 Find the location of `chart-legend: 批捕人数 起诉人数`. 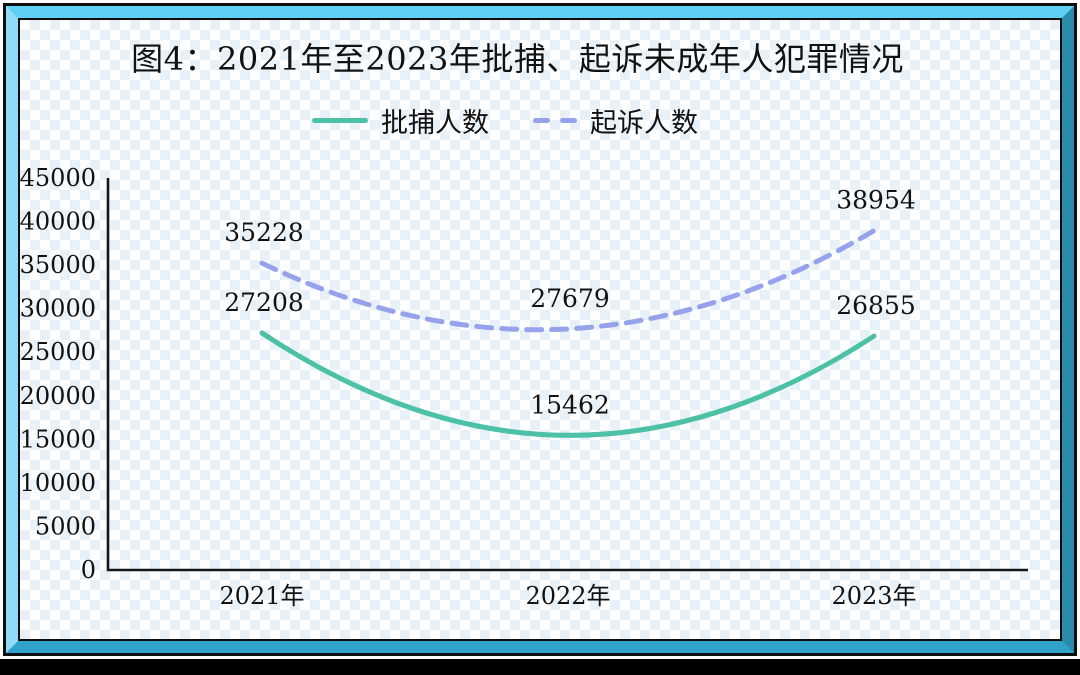

chart-legend: 批捕人数 起诉人数 is located at coordinates (540, 120).